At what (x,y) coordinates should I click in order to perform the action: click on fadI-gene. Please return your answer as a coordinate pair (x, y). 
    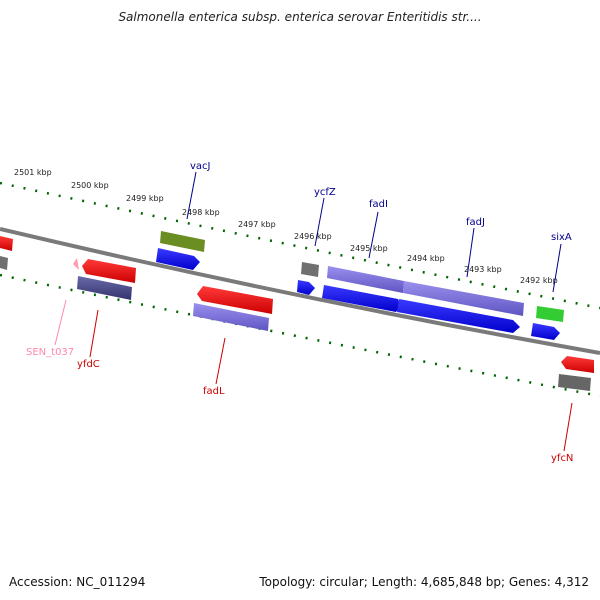
    Looking at the image, I should click on (365, 279).